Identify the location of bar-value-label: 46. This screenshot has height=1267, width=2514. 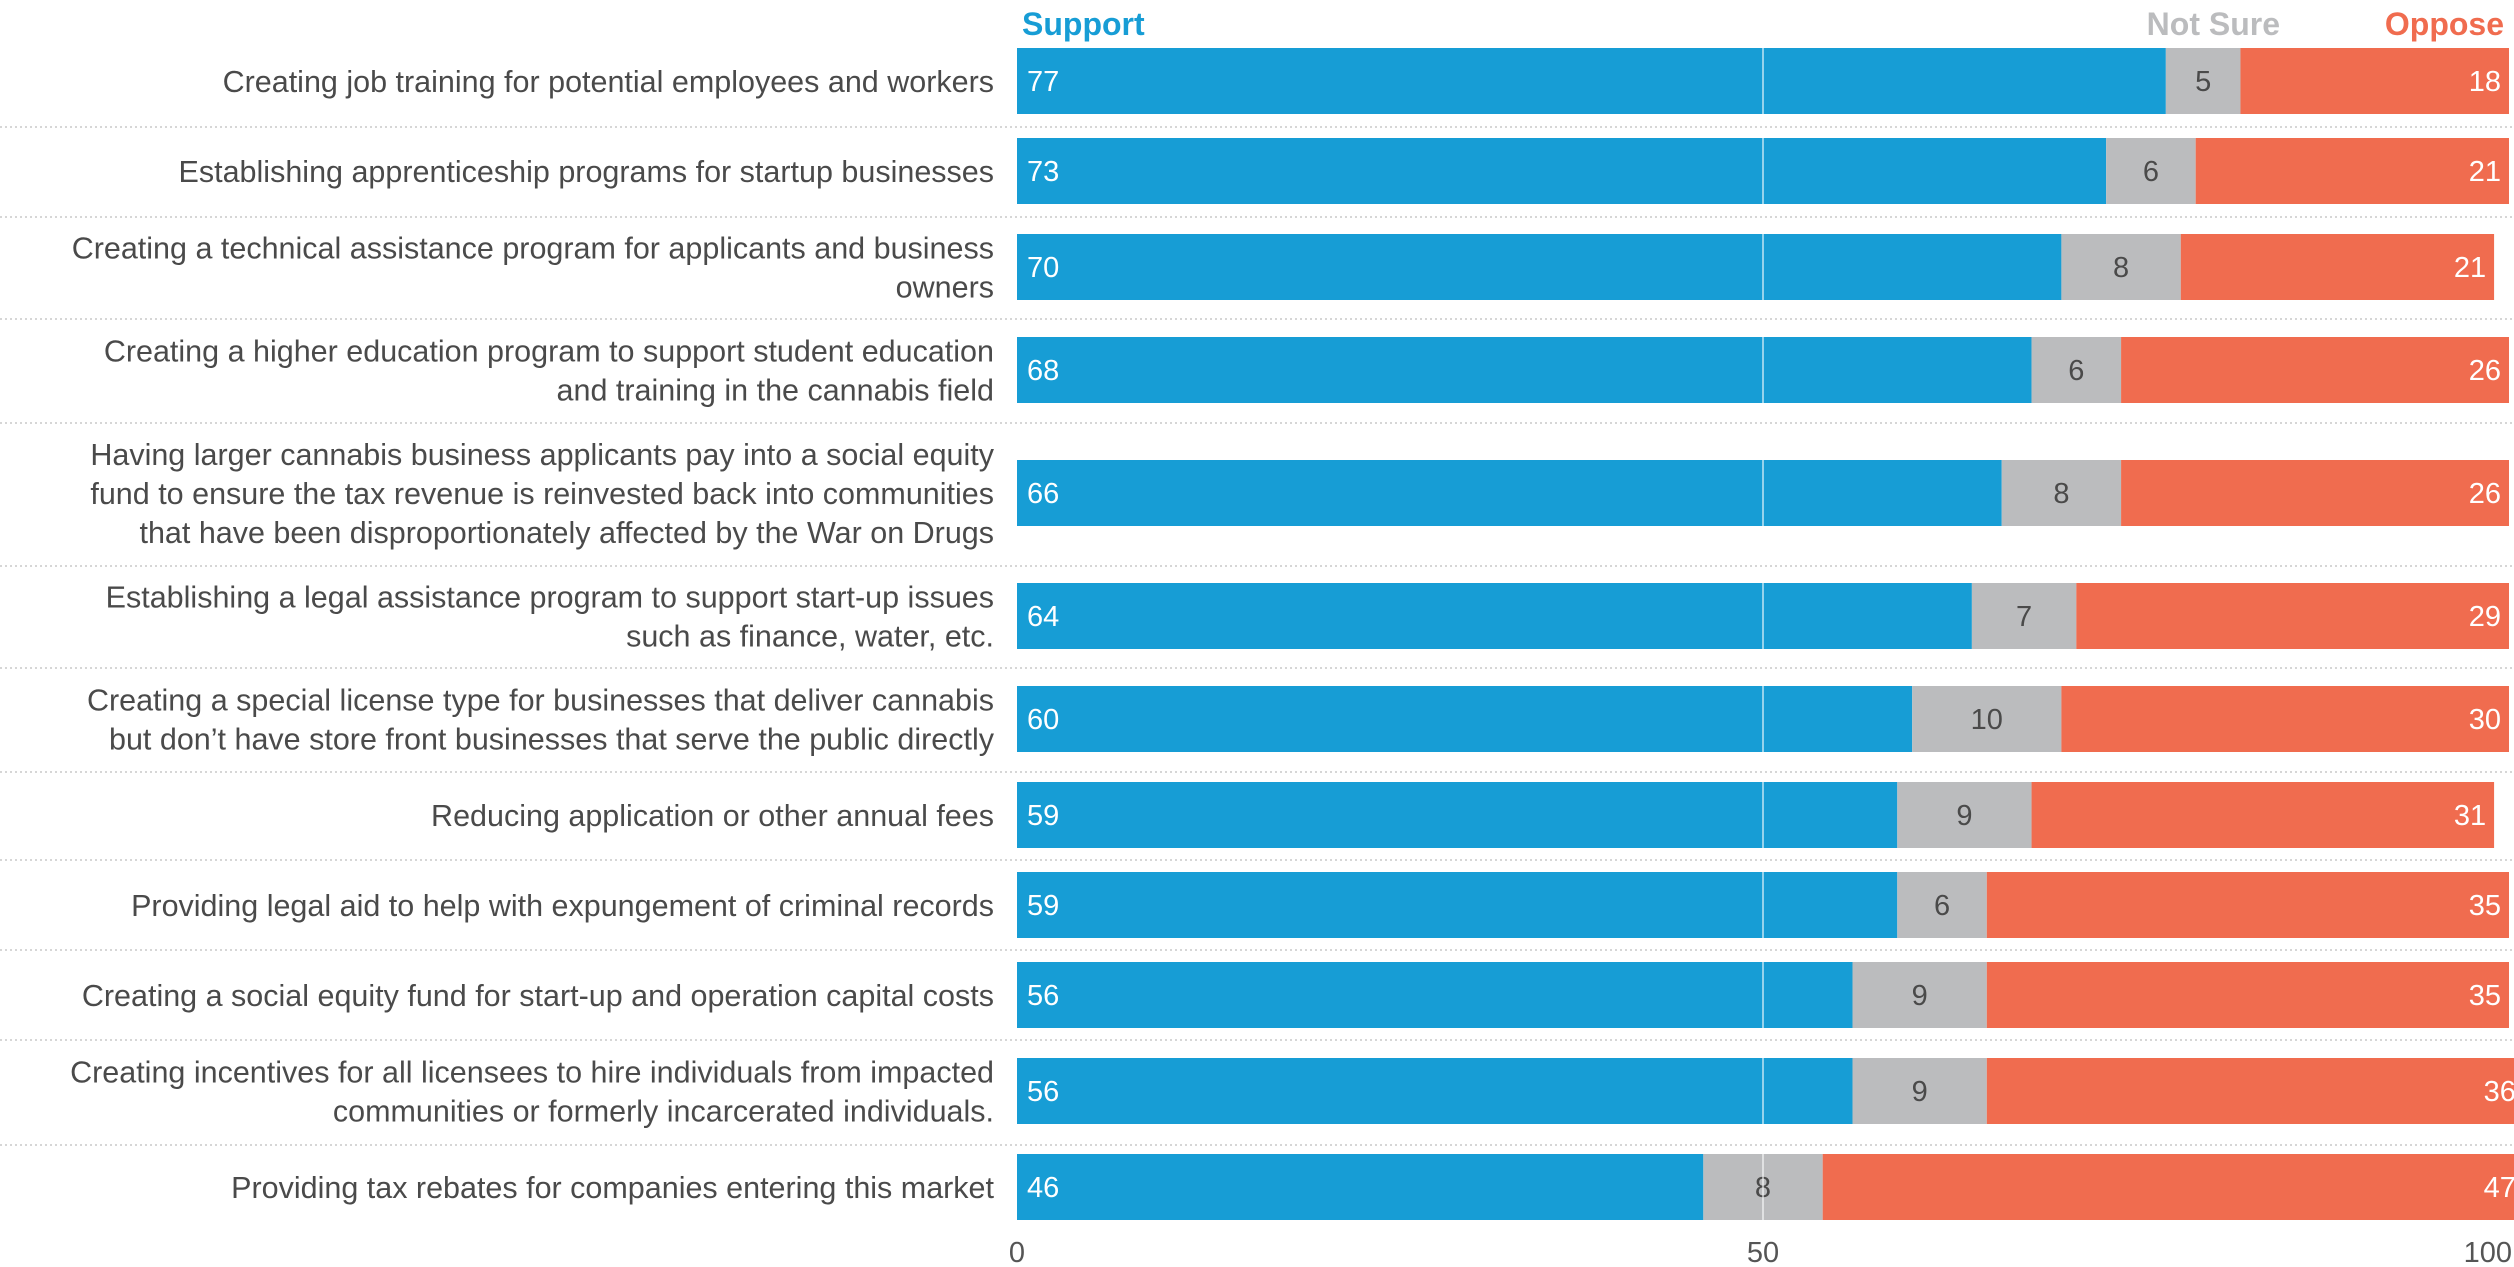
(1043, 1188).